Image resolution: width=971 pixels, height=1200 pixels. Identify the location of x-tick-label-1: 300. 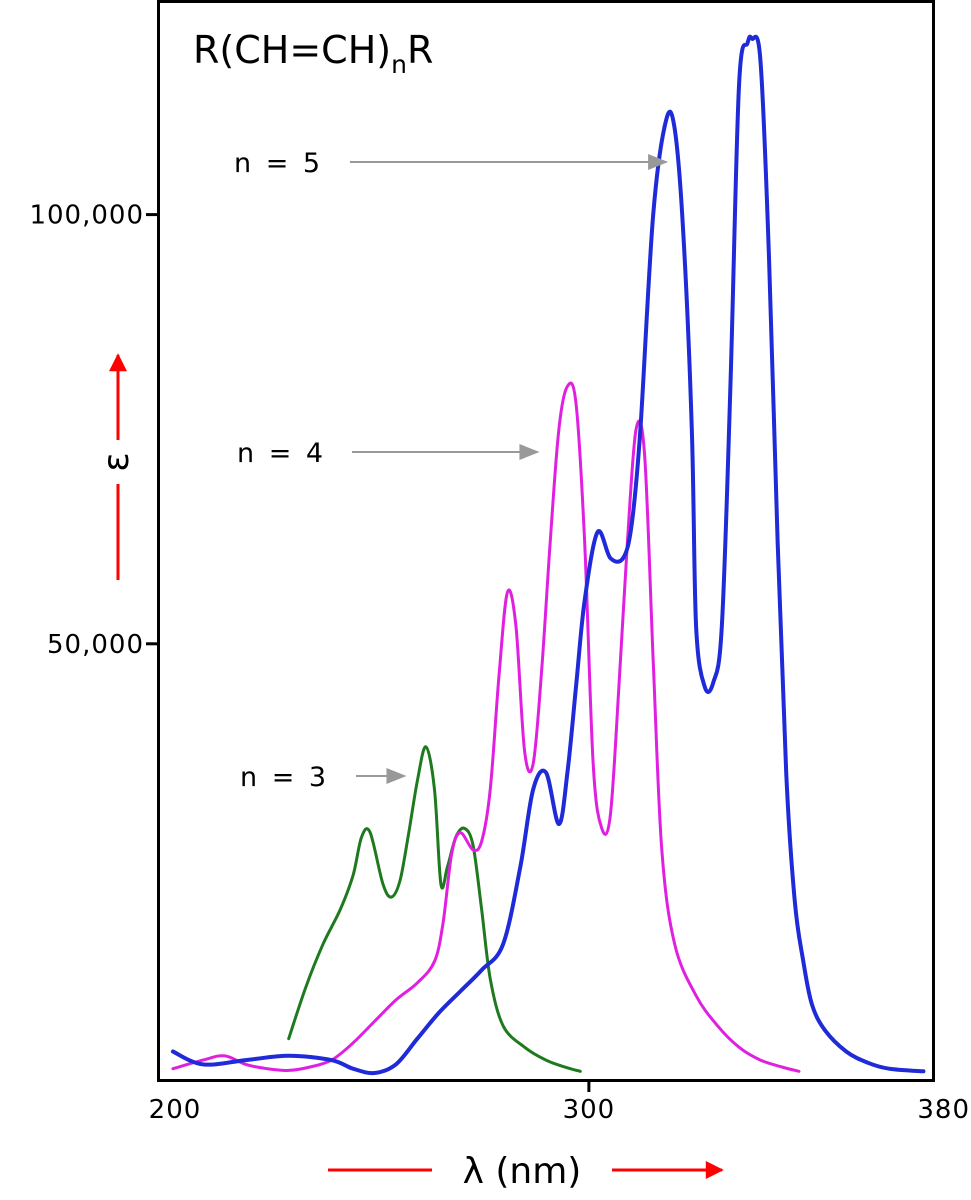
(589, 1110).